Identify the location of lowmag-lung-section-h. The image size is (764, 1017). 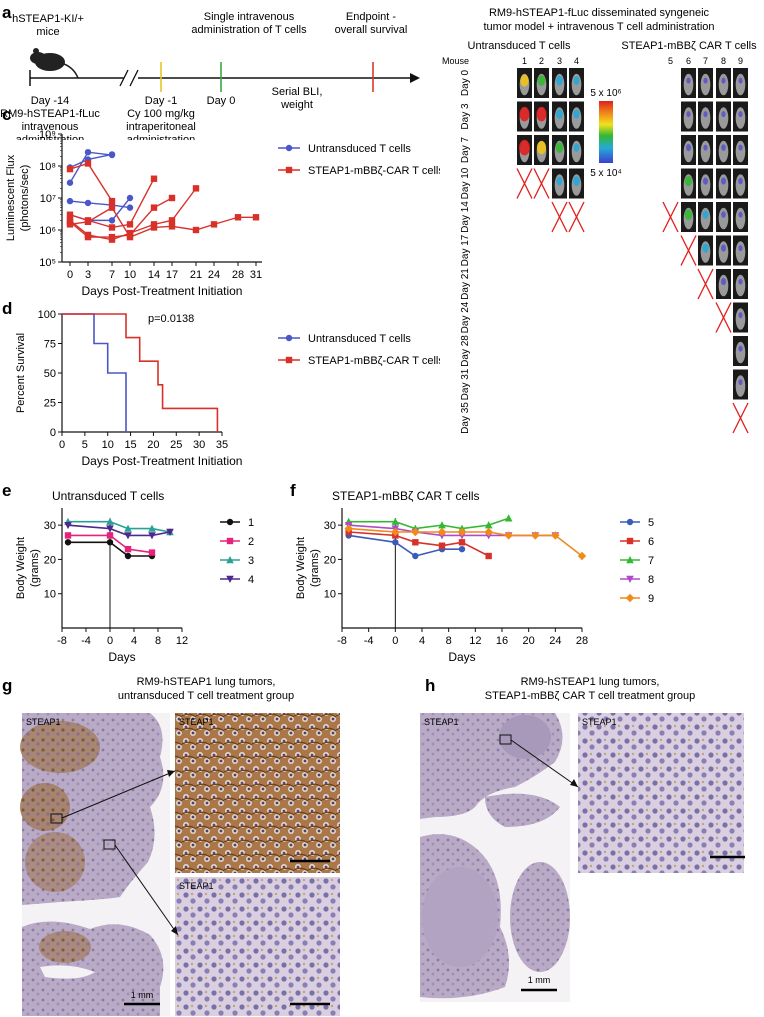
(495, 857).